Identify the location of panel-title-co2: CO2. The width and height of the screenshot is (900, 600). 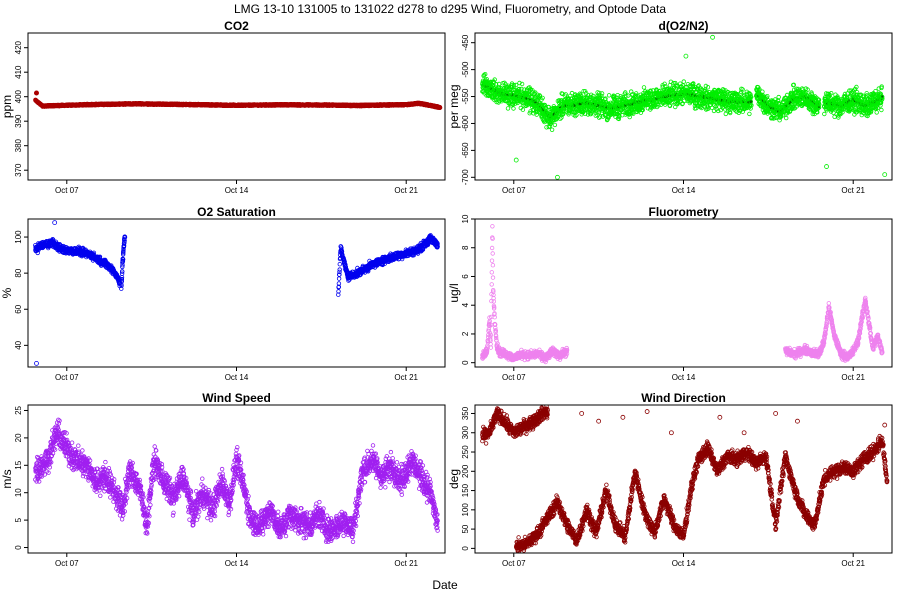
(236, 26).